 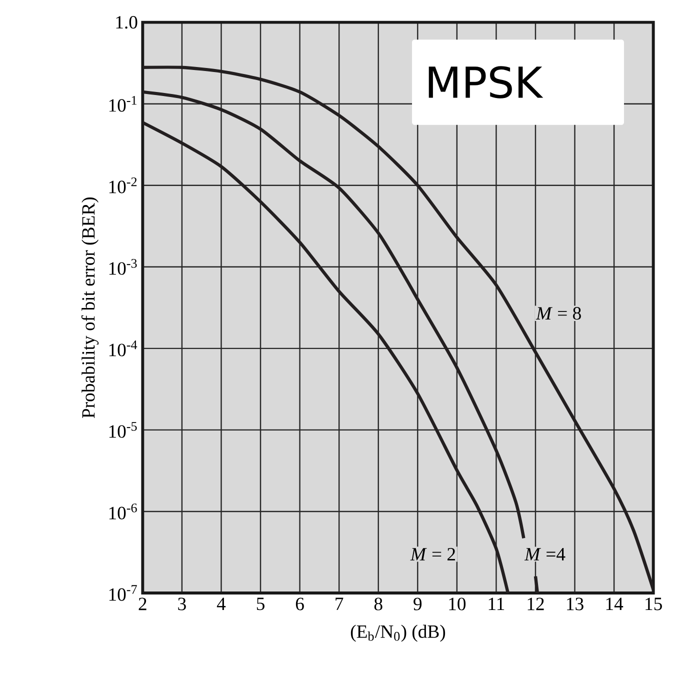 What do you see at coordinates (123, 266) in the screenshot?
I see `y-tick-label: 10$^{-3}$` at bounding box center [123, 266].